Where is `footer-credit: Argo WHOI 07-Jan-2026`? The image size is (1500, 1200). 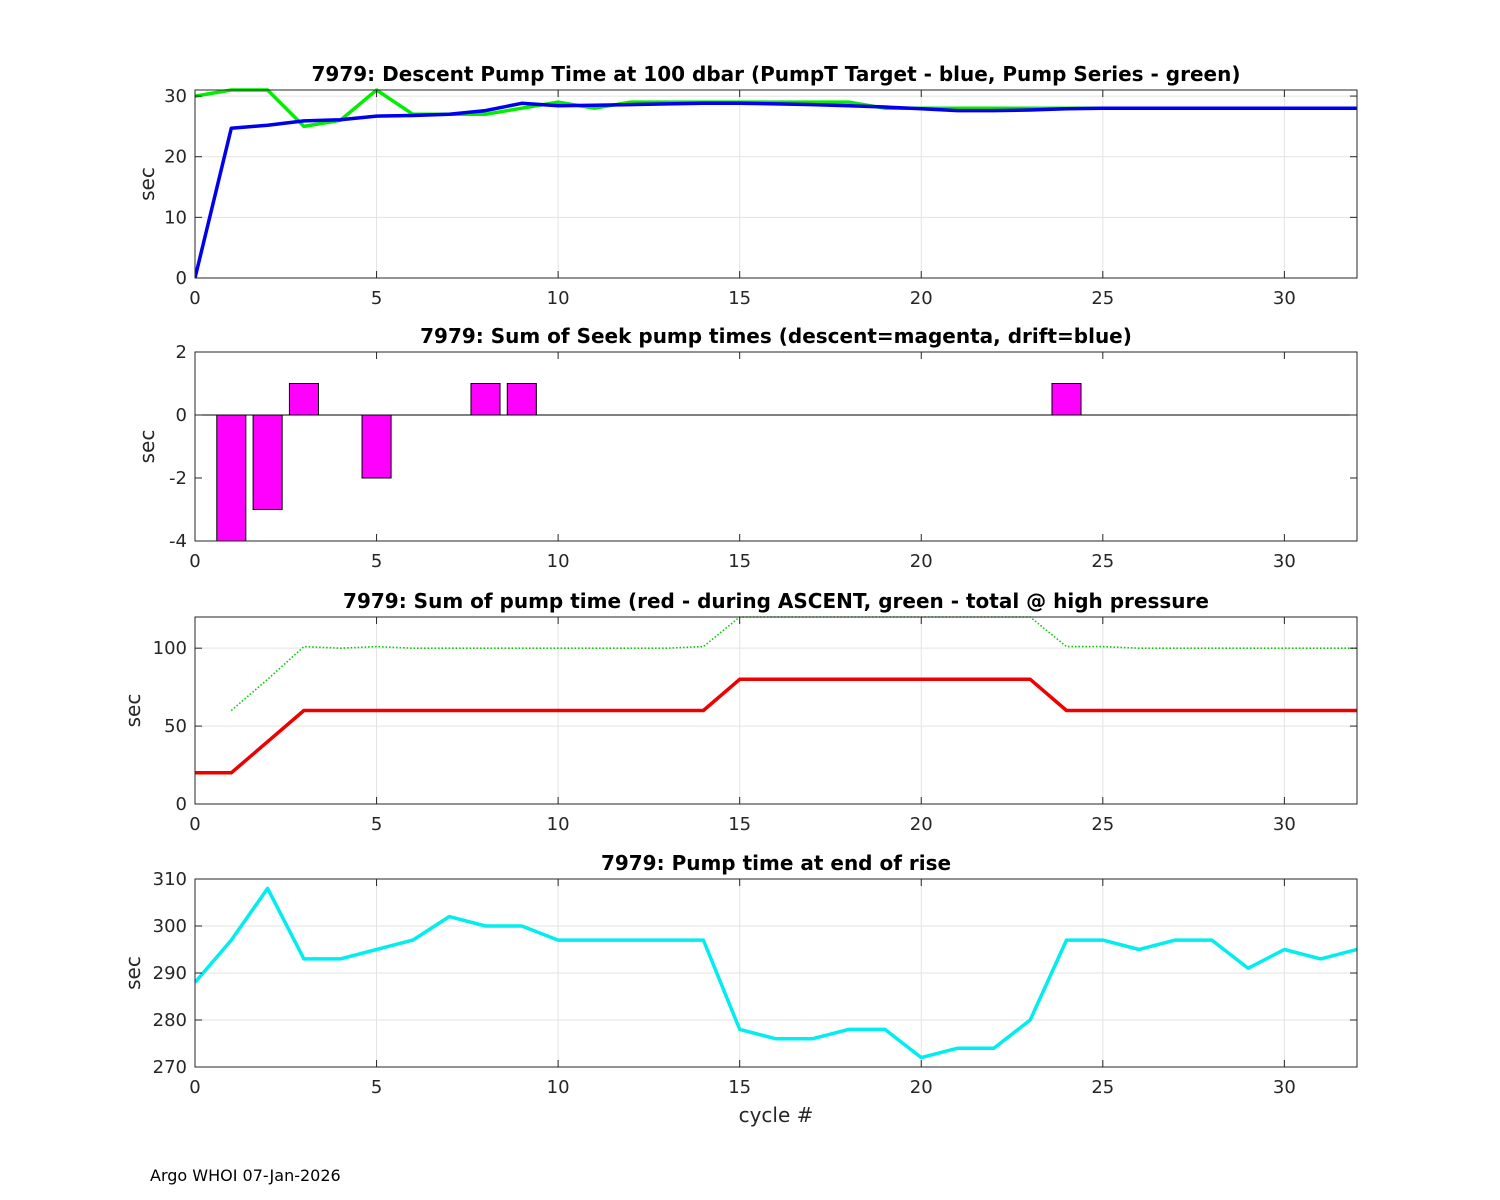 footer-credit: Argo WHOI 07-Jan-2026 is located at coordinates (245, 1175).